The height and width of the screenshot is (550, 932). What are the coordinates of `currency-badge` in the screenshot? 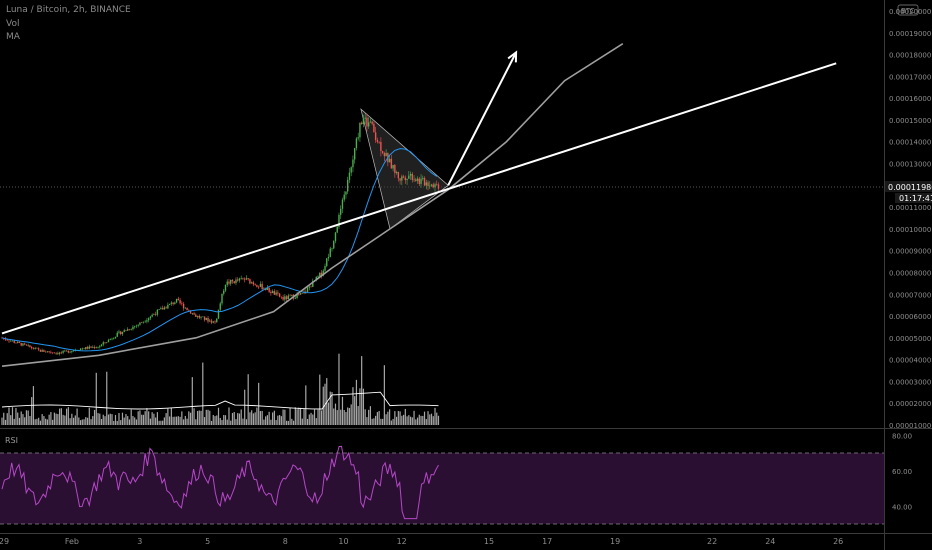 It's located at (908, 10).